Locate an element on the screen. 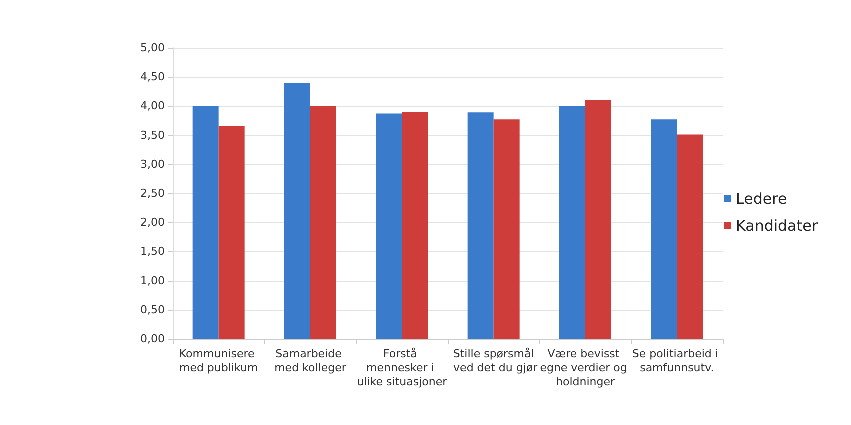 This screenshot has height=425, width=851. y-tick-label: 4,50 is located at coordinates (152, 77).